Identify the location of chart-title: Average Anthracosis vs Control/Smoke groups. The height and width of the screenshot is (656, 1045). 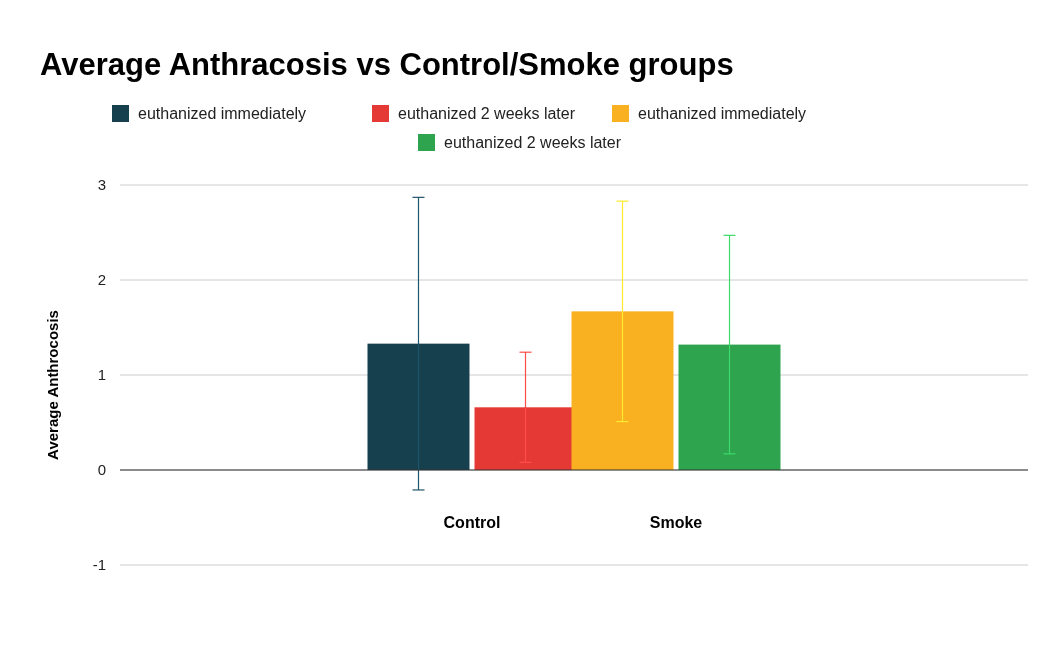
(387, 64).